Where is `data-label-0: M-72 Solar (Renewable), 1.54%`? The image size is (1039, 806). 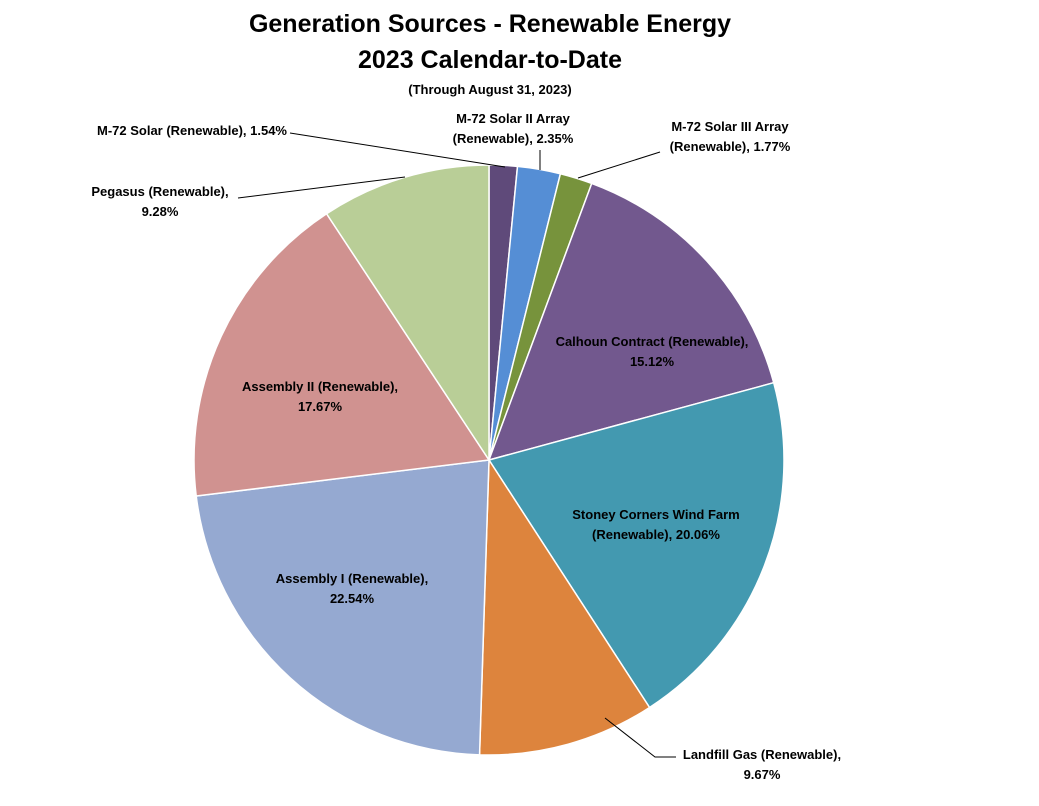
data-label-0: M-72 Solar (Renewable), 1.54% is located at coordinates (192, 130).